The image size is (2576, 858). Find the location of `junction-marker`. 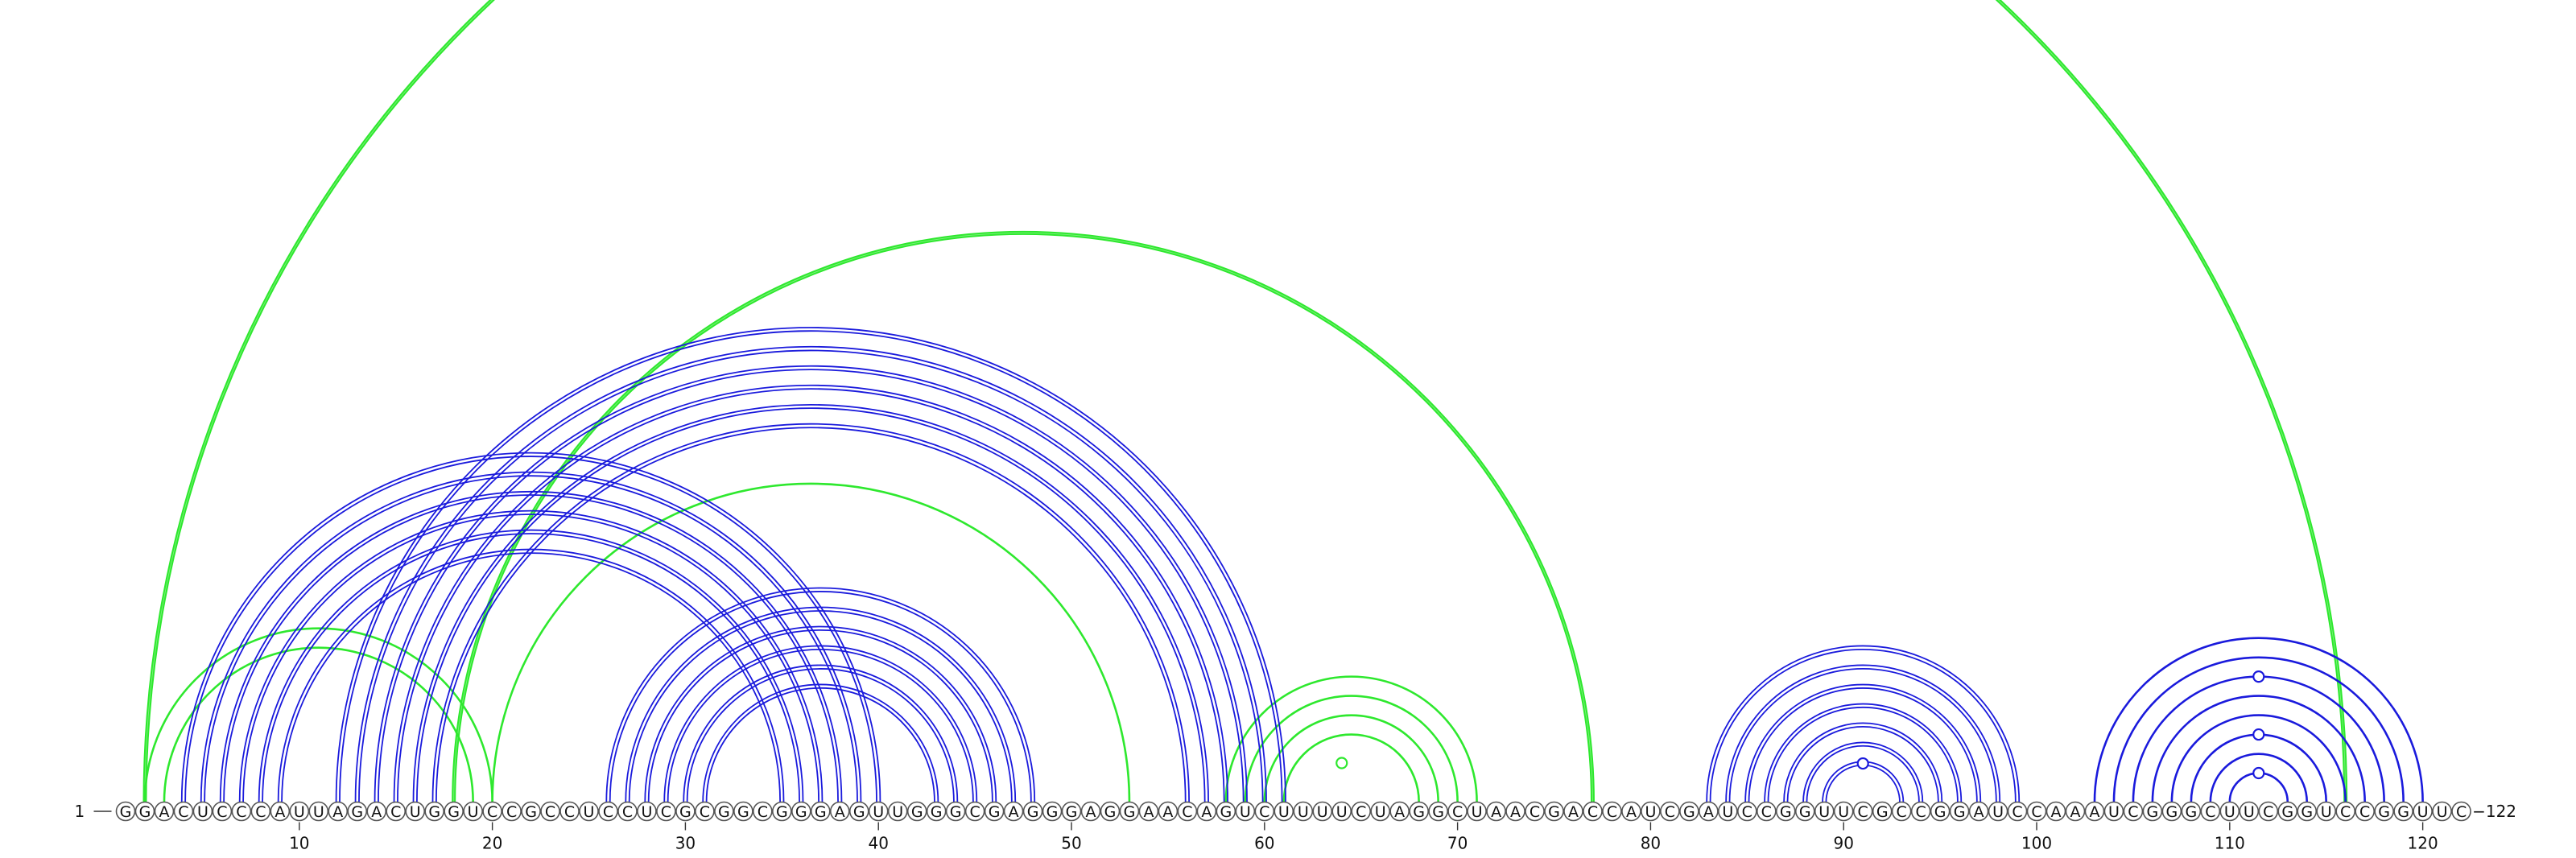

junction-marker is located at coordinates (2258, 773).